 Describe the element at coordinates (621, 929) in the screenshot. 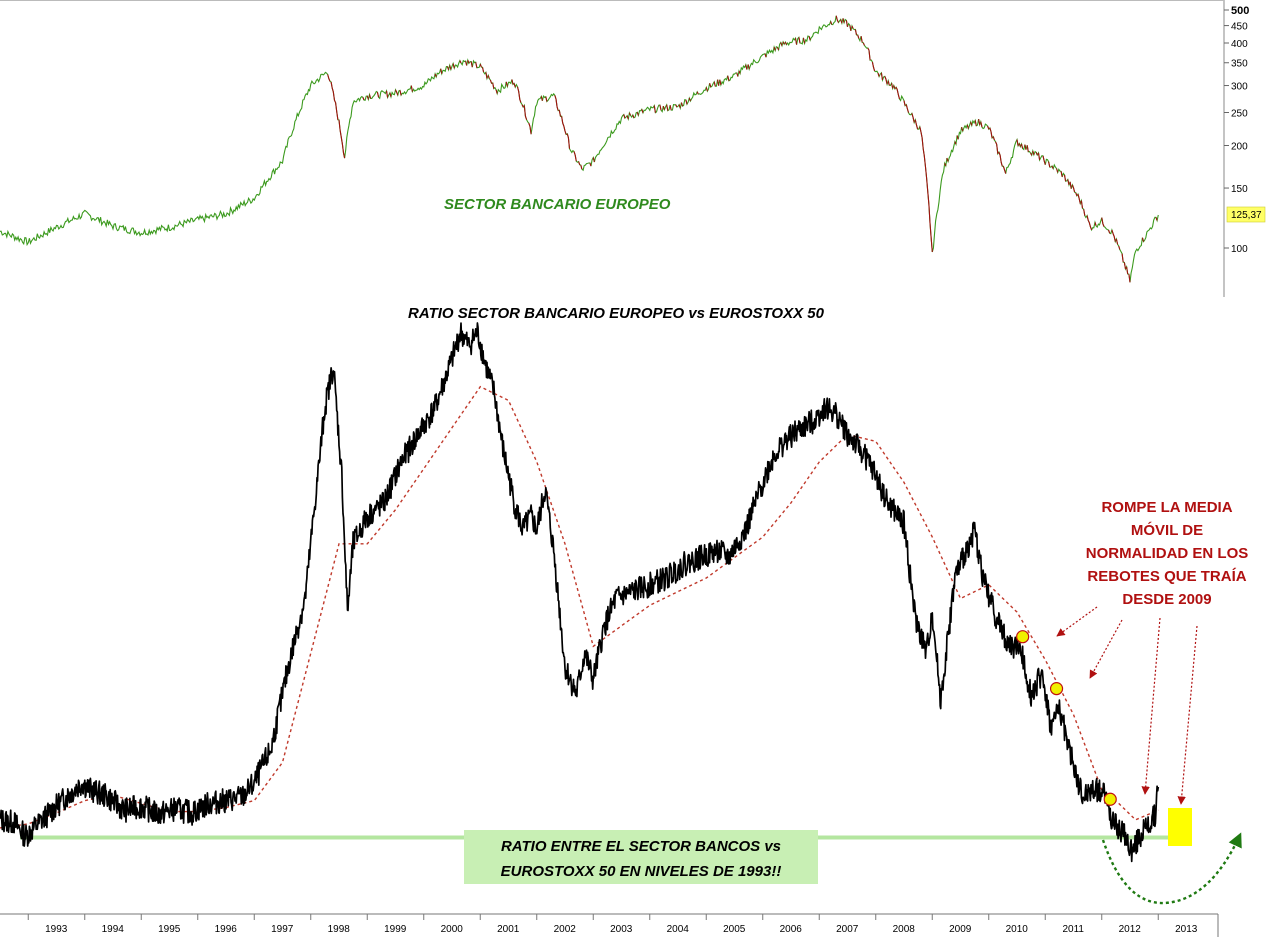

I see `x-tick-label: 2003` at that location.